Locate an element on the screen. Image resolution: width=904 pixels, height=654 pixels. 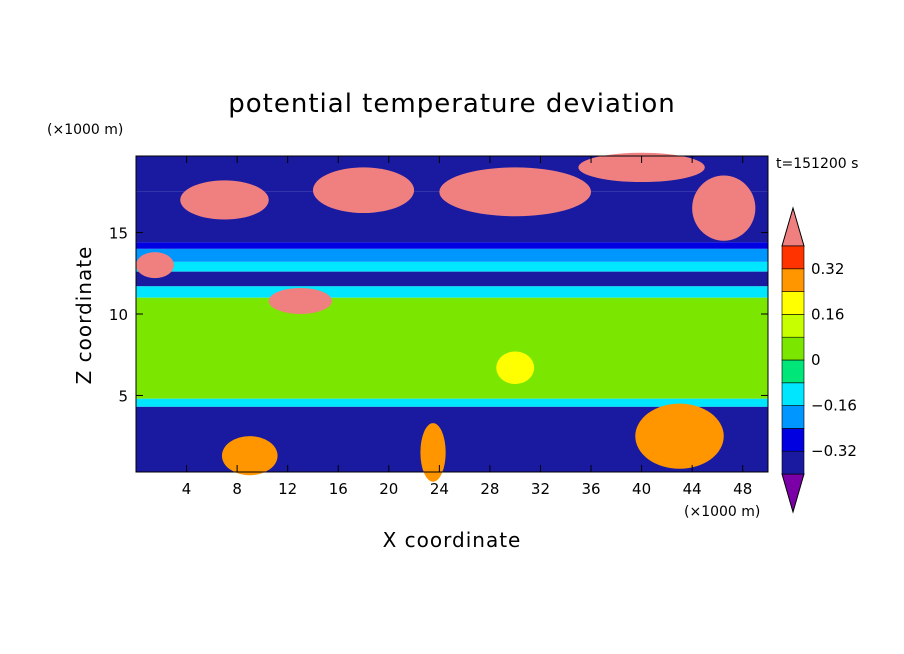
colorbar-tick-label: −0.16 is located at coordinates (834, 406).